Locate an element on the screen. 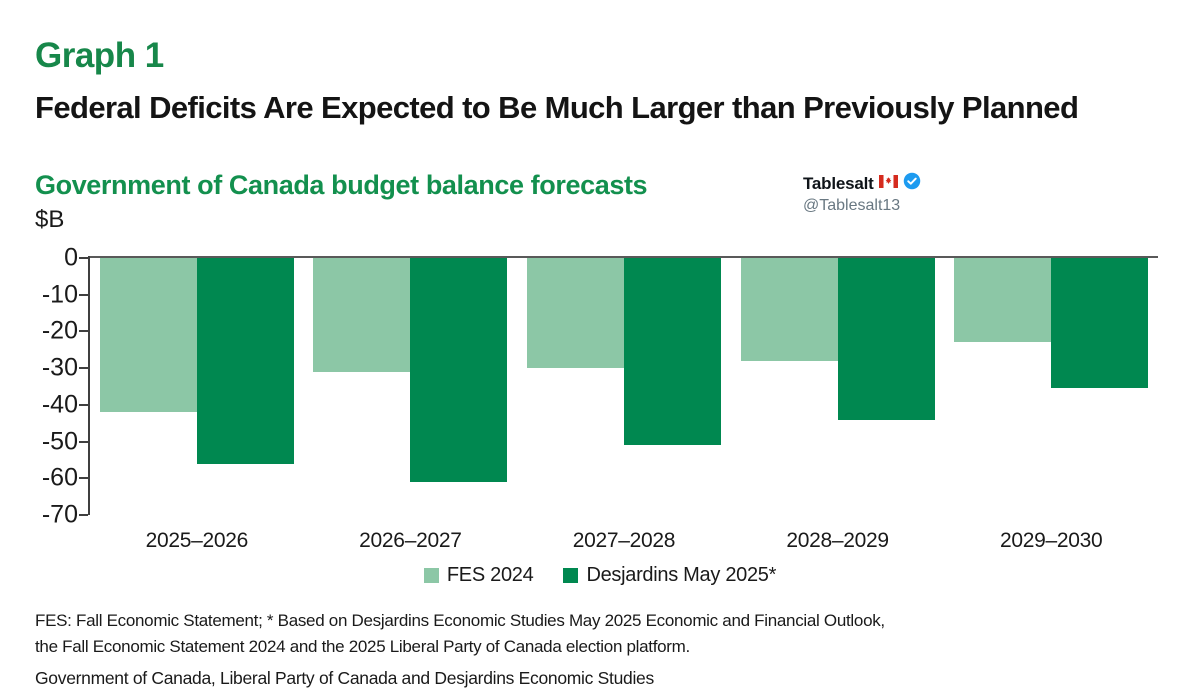 The image size is (1200, 700). y-axis-tick-label: -50 is located at coordinates (59, 441).